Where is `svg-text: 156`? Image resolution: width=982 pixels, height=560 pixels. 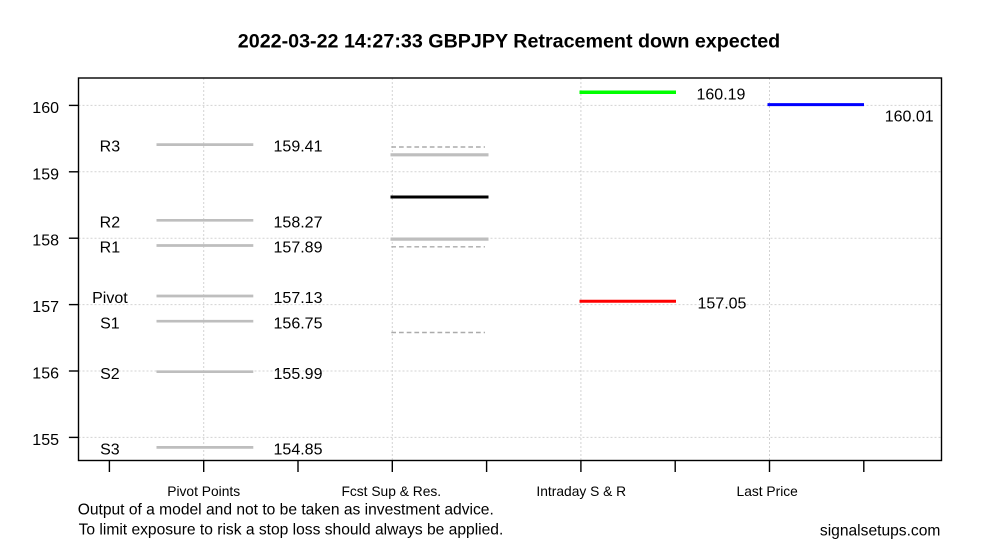
svg-text: 156 is located at coordinates (45, 374).